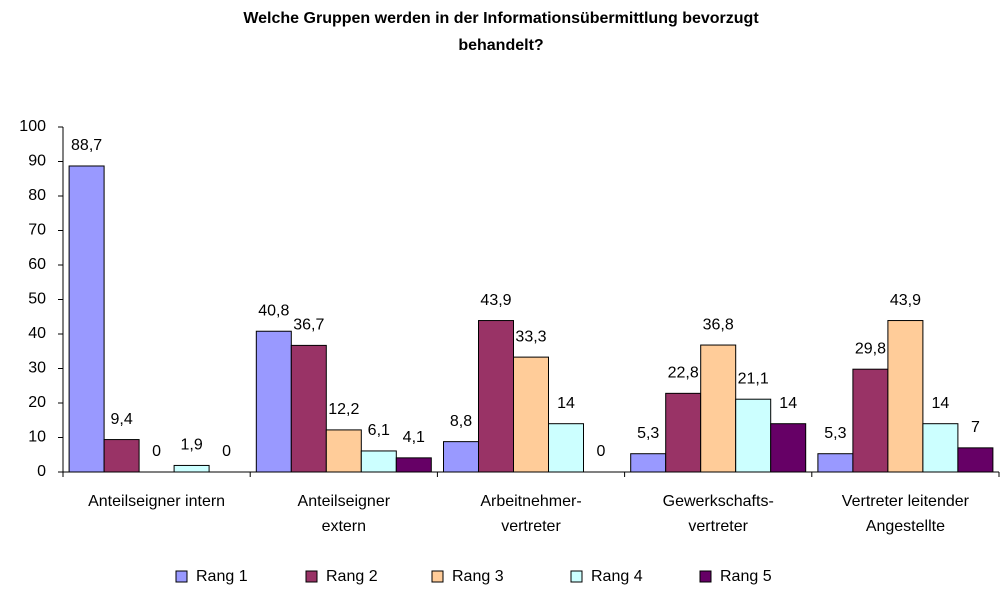 Image resolution: width=1002 pixels, height=590 pixels. What do you see at coordinates (121, 419) in the screenshot?
I see `data-label: 9,4` at bounding box center [121, 419].